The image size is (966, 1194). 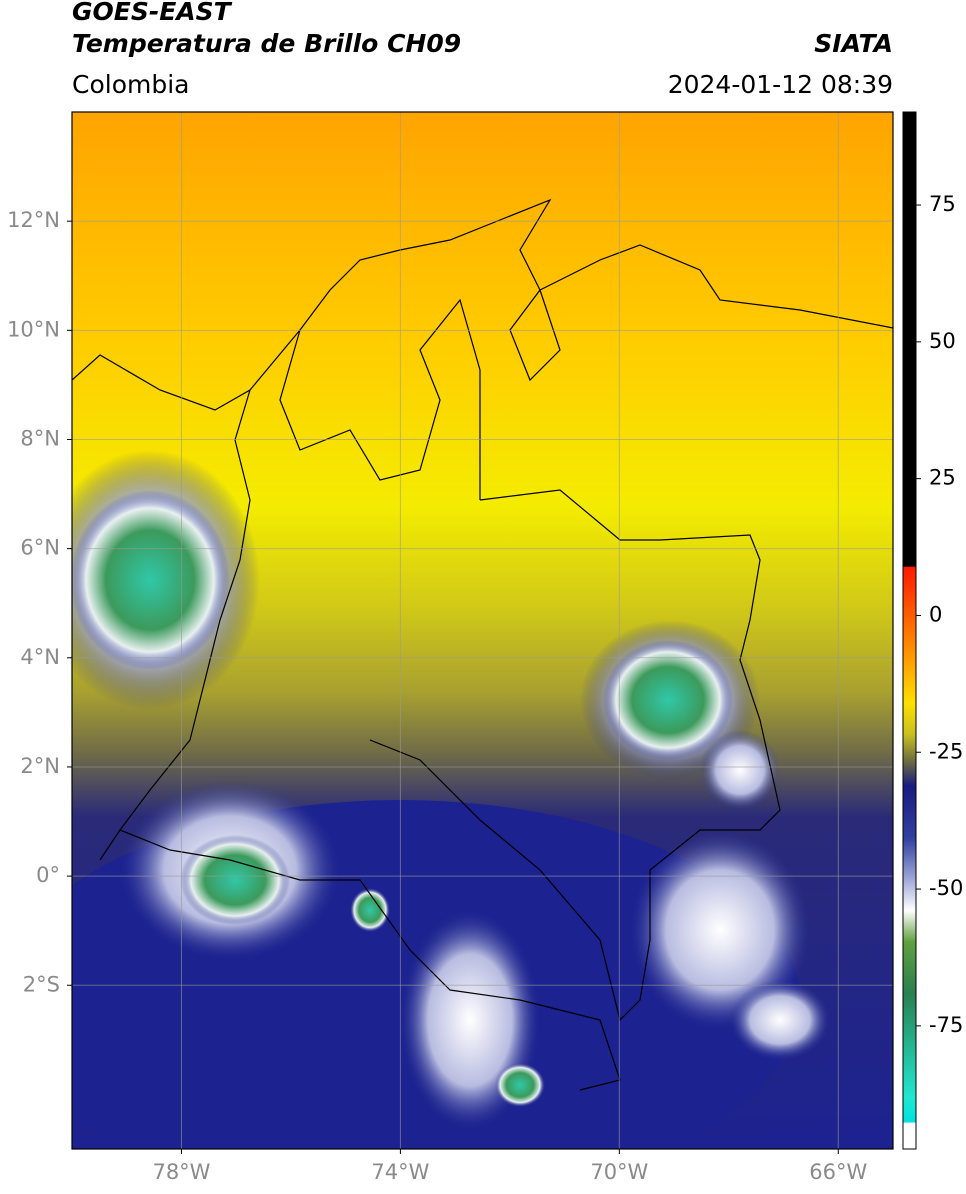 What do you see at coordinates (935, 614) in the screenshot?
I see `colorbar-tick-label: 0` at bounding box center [935, 614].